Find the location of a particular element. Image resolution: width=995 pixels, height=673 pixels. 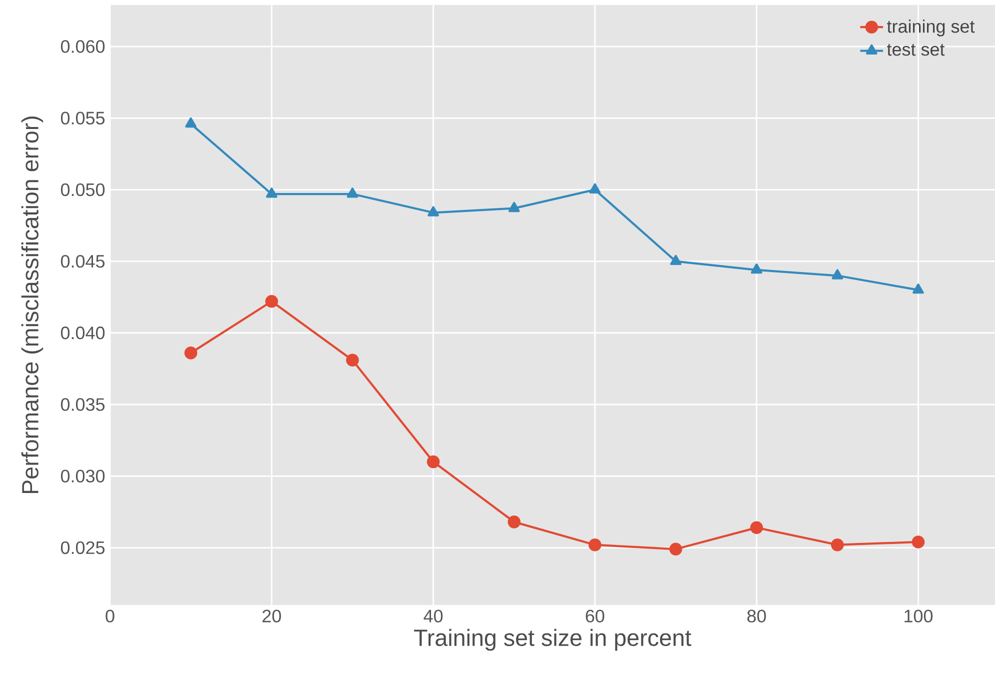

x-axis-title: Training set size in percent is located at coordinates (553, 639).